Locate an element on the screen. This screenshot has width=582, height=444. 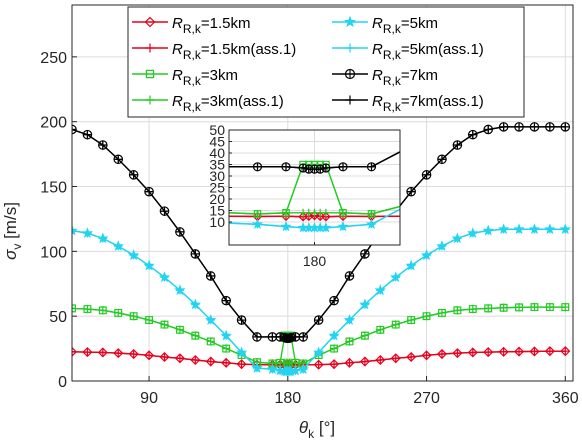
legend-label: RR,k=7km is located at coordinates (405, 77).